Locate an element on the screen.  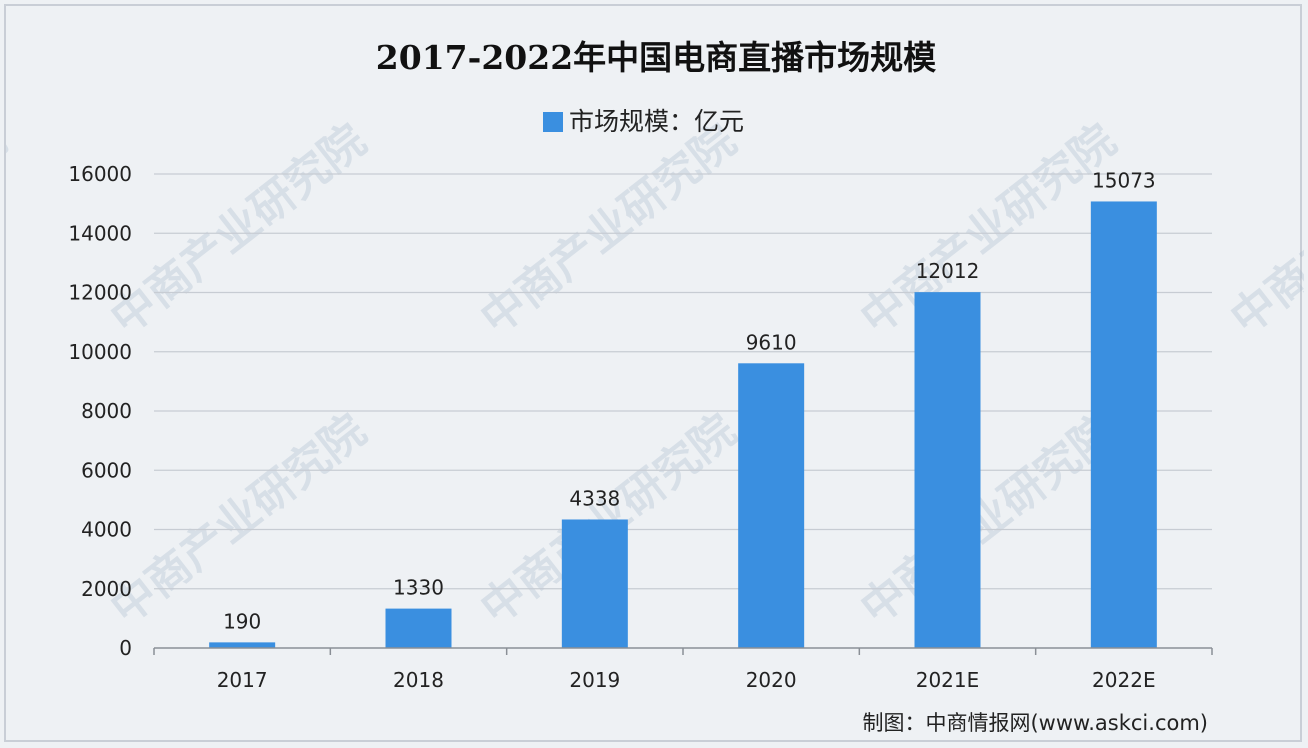
x-tick-label: 2021E is located at coordinates (948, 680).